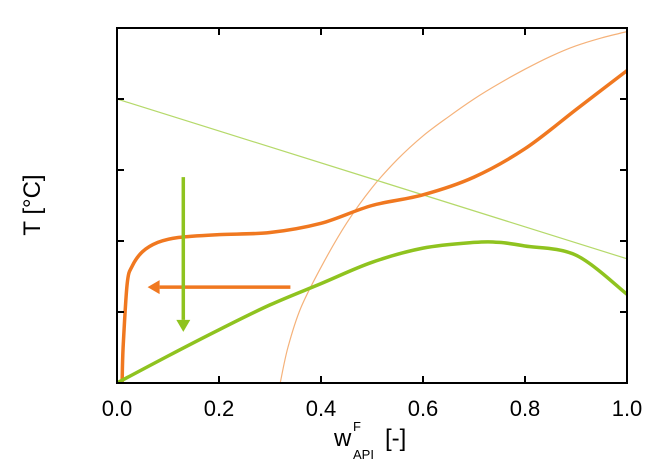  I want to click on tick-label-layer: 0.0 0.2 0.4 0.6 0.8 1.0, so click(372, 408).